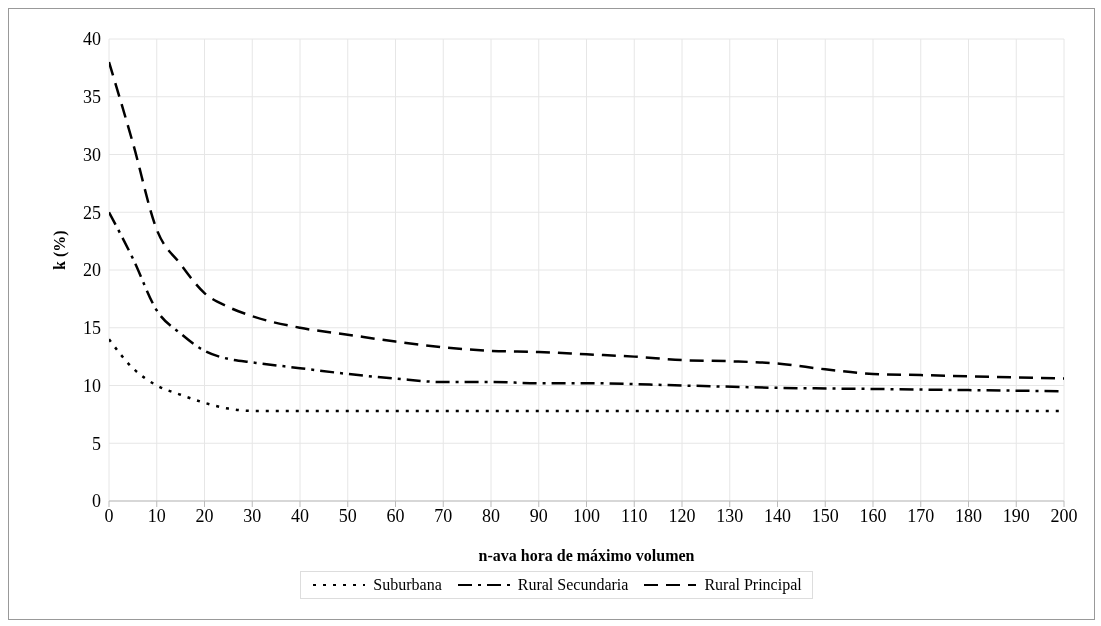 This screenshot has height=626, width=1101. I want to click on y-tick-label: 35, so click(92, 97).